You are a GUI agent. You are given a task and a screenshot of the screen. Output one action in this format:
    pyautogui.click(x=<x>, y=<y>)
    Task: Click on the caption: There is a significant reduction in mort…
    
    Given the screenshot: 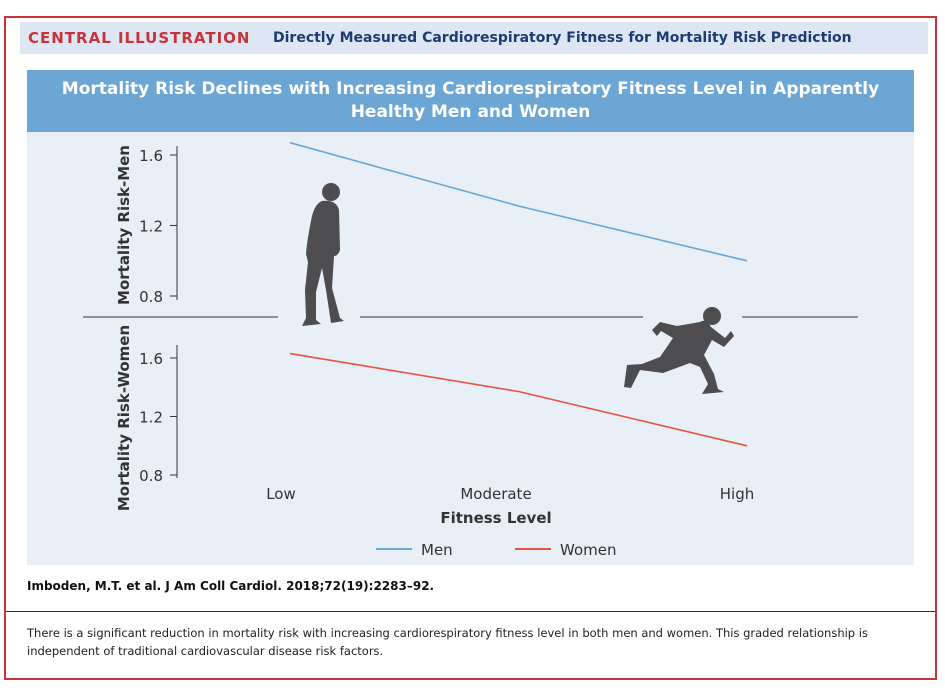 What is the action you would take?
    pyautogui.click(x=447, y=642)
    